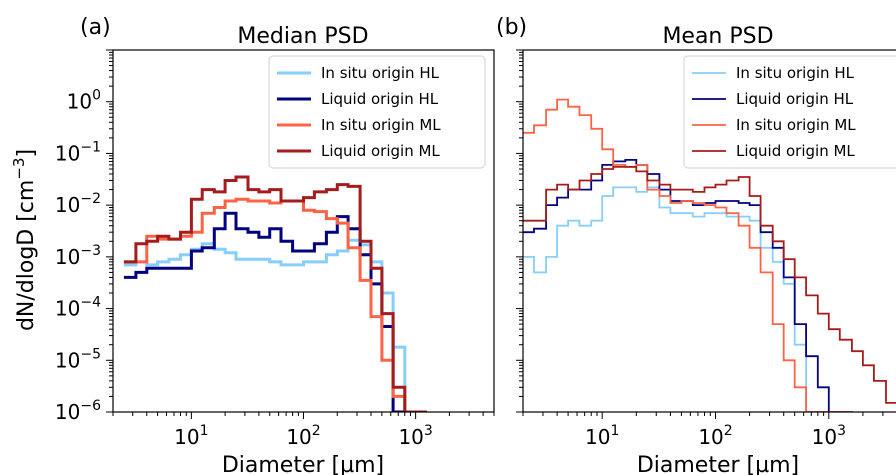 This screenshot has height=475, width=896. Describe the element at coordinates (24, 240) in the screenshot. I see `y-axis-label: dN/dlogD [cm−3]` at that location.